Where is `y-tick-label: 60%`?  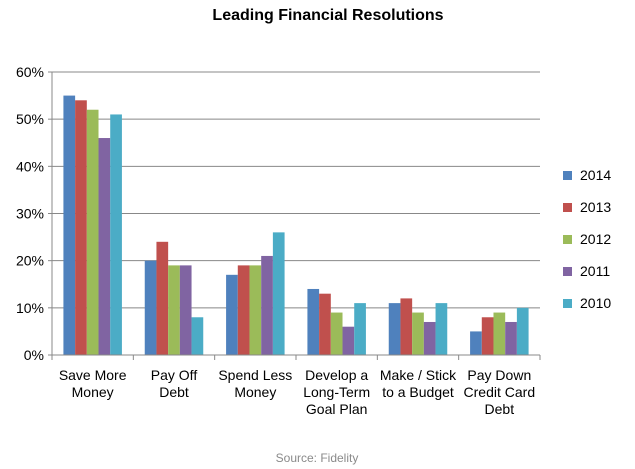 y-tick-label: 60% is located at coordinates (30, 72).